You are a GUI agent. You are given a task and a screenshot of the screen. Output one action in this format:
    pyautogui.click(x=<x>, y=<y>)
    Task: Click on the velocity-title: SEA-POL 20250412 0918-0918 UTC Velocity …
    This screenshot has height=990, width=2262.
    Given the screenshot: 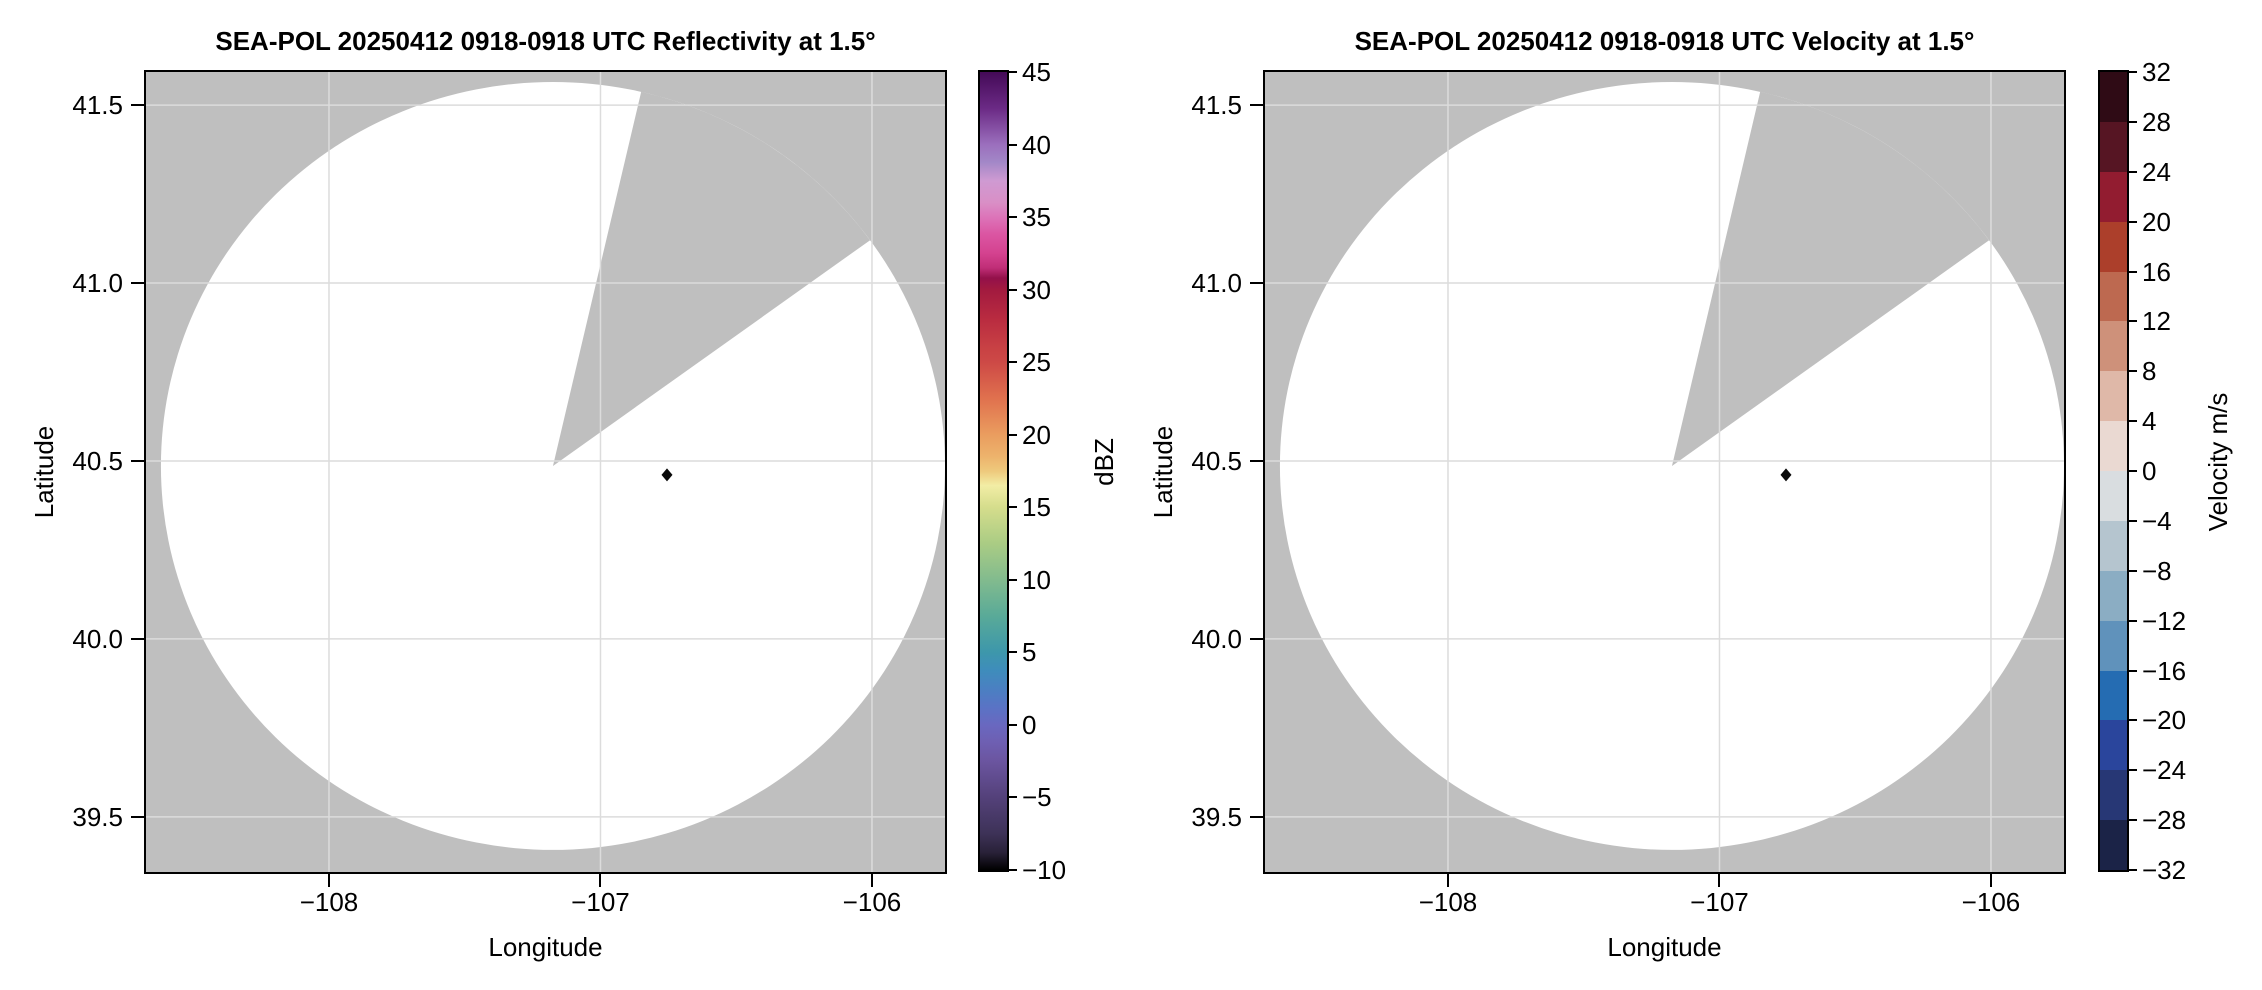 What is the action you would take?
    pyautogui.click(x=1664, y=41)
    